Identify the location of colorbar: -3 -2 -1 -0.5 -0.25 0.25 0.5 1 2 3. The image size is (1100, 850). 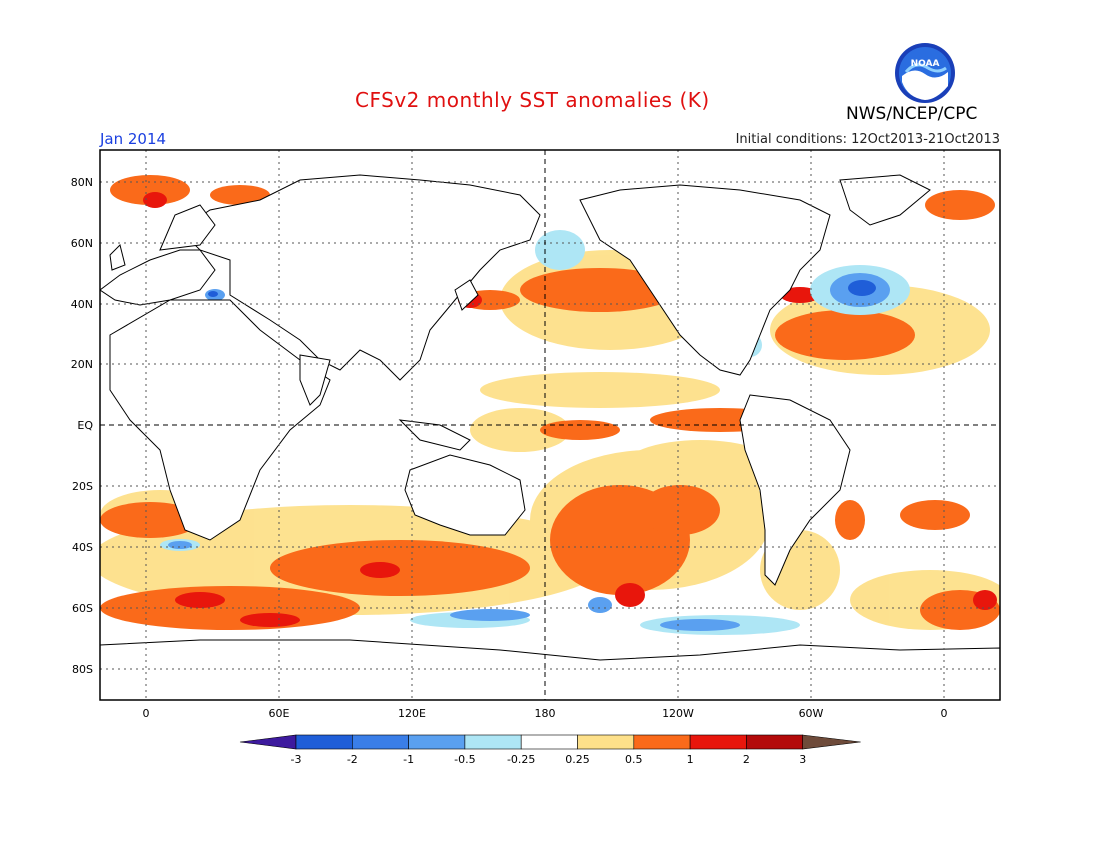
(550, 750).